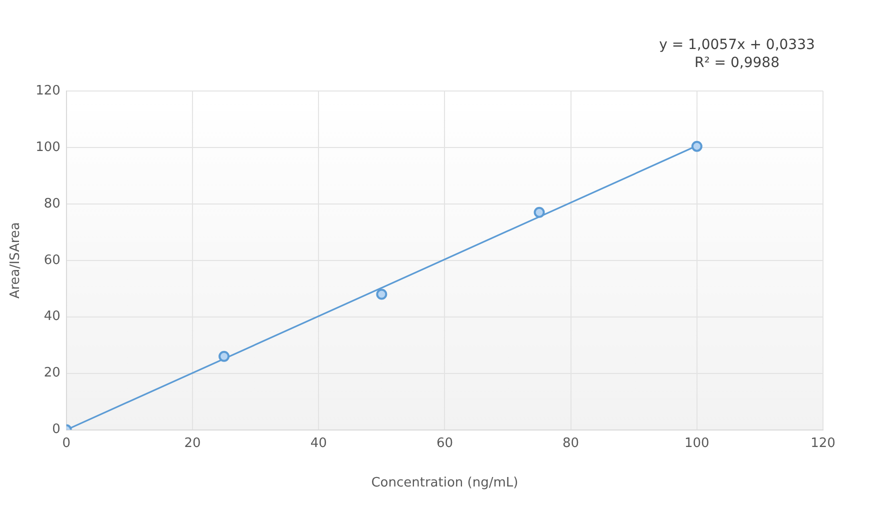  Describe the element at coordinates (737, 63) in the screenshot. I see `text: R² = 0,9988` at that location.